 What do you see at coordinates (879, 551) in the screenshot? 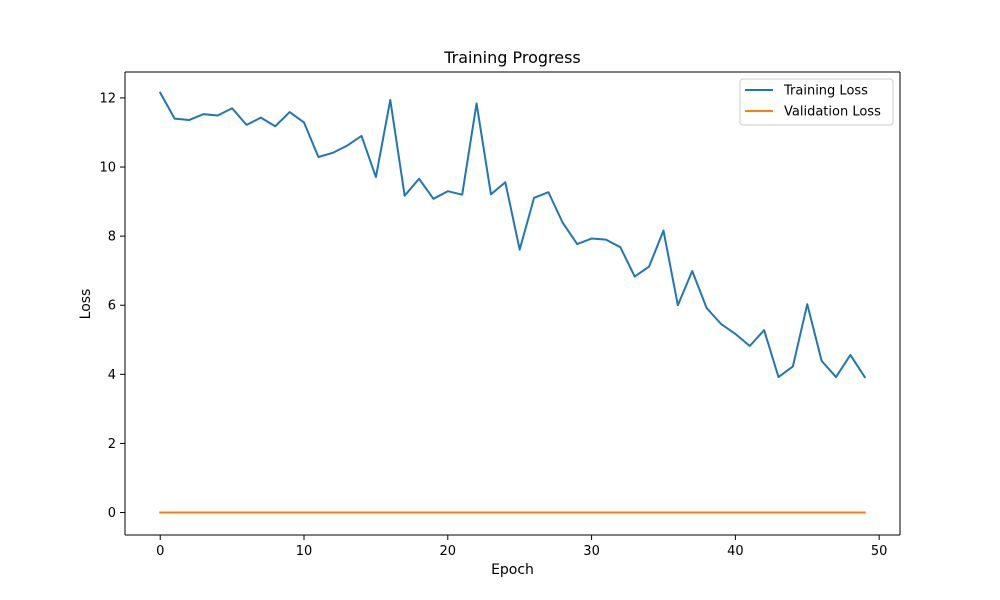
I see `x-tick-label: 50` at bounding box center [879, 551].